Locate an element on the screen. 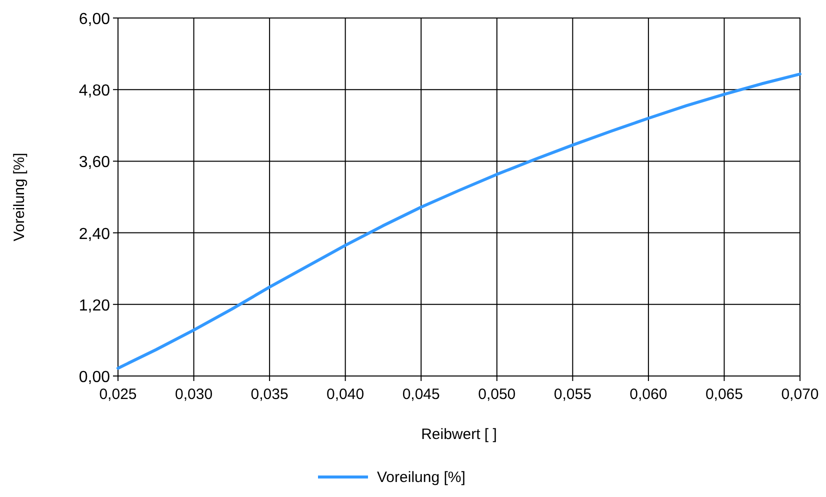 This screenshot has width=826, height=497. x-tick-label: 0,030 is located at coordinates (194, 394).